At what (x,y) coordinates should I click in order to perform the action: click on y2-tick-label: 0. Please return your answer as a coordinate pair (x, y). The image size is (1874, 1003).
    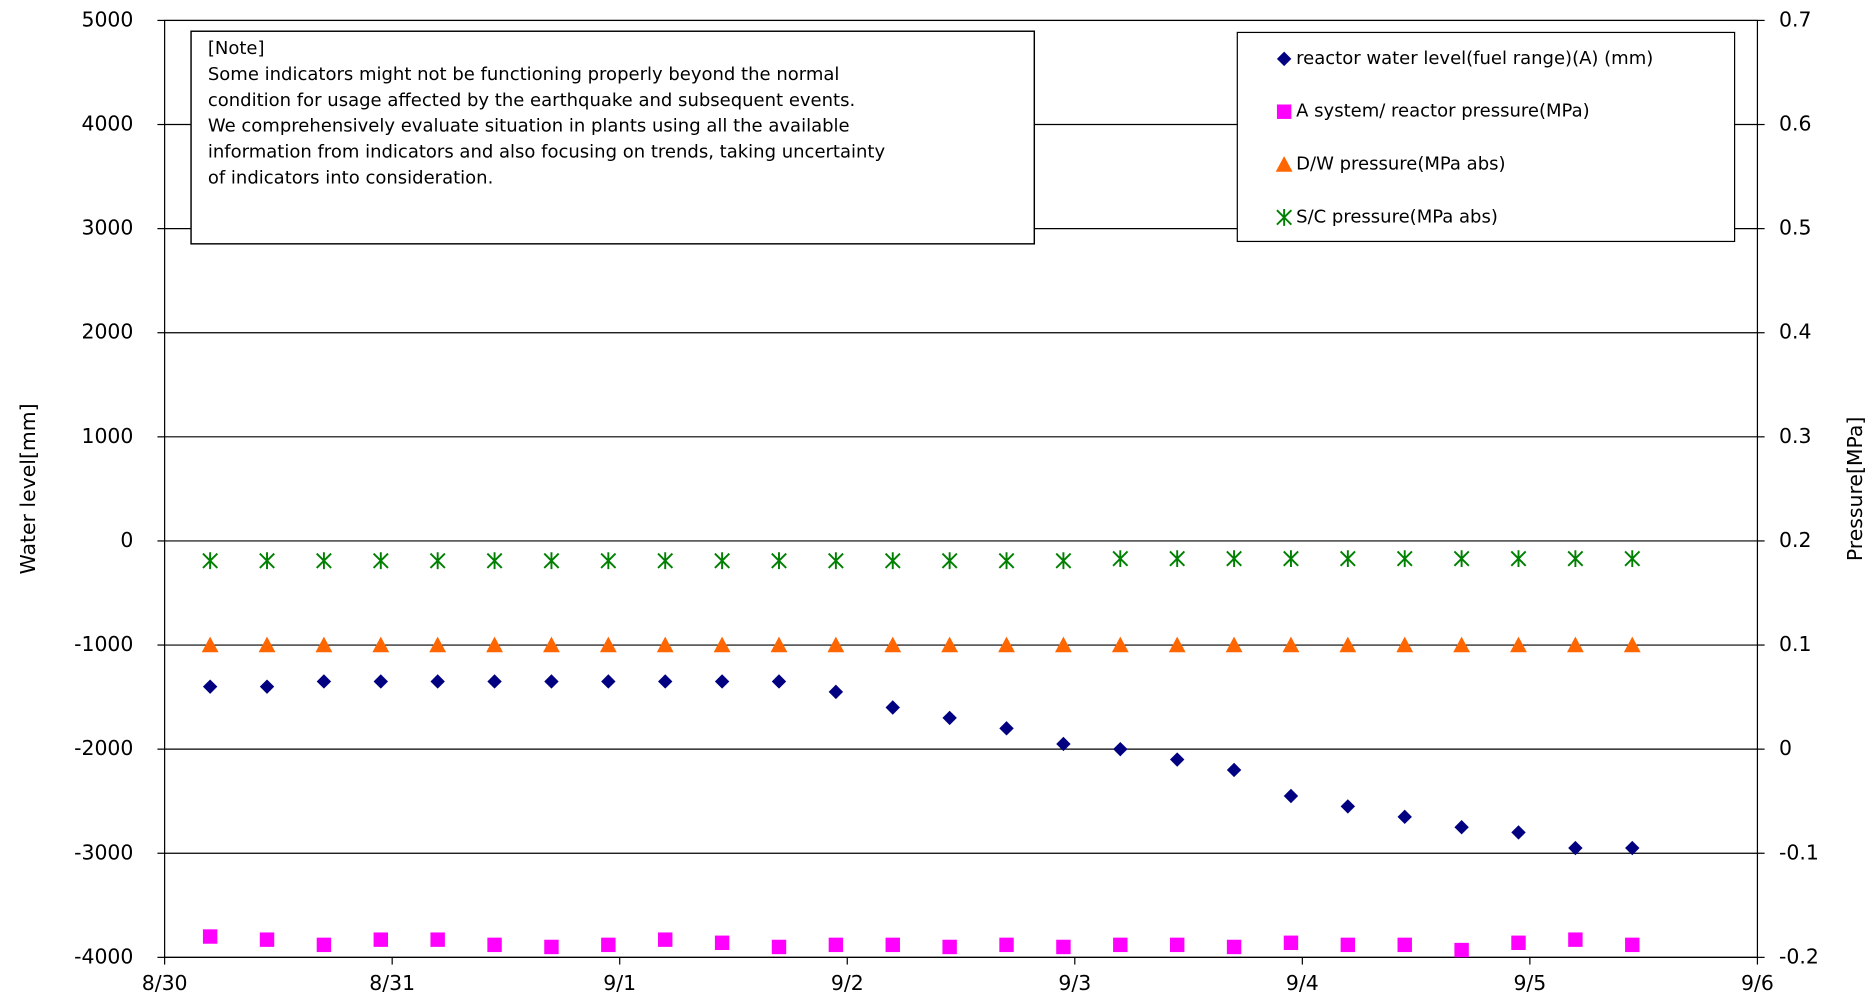
    Looking at the image, I should click on (1785, 748).